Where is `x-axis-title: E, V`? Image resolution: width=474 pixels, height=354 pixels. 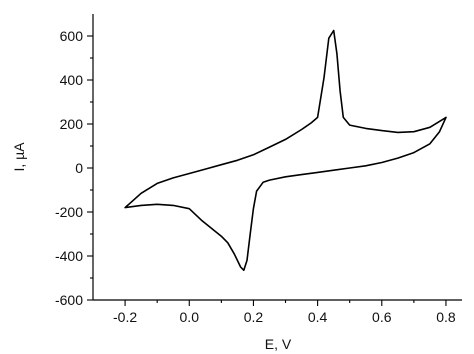
x-axis-title: E, V is located at coordinates (278, 344).